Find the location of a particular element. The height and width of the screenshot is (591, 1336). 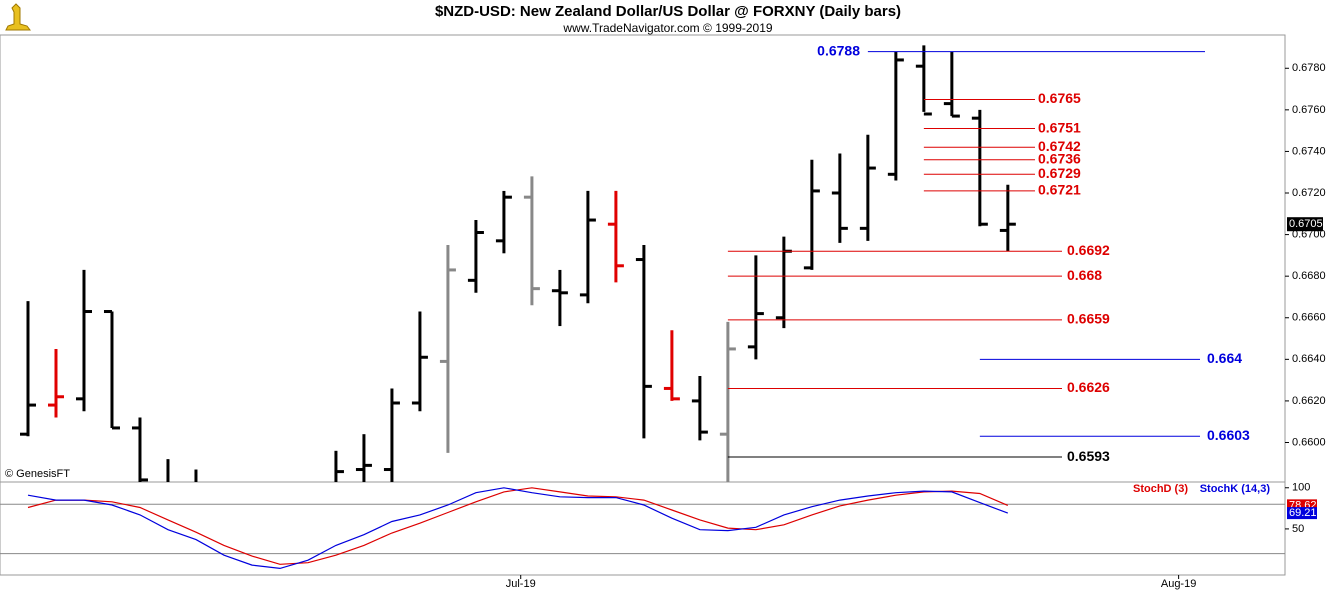

level-label: 0.6603 is located at coordinates (1228, 435).